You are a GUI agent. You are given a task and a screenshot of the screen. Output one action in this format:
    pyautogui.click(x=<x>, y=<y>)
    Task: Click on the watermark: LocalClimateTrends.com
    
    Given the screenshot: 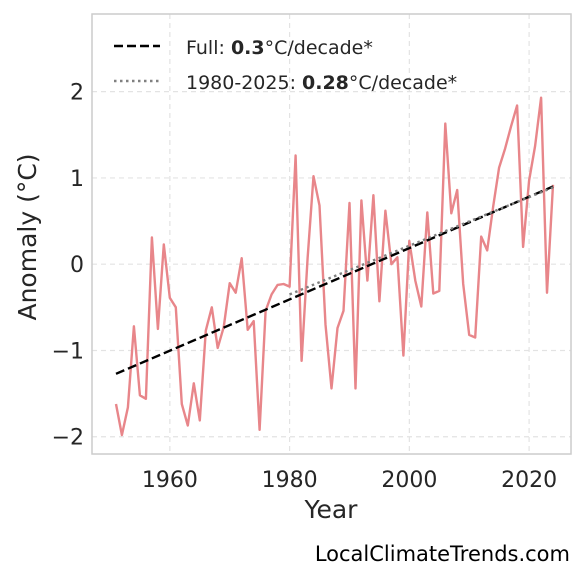 What is the action you would take?
    pyautogui.click(x=442, y=554)
    